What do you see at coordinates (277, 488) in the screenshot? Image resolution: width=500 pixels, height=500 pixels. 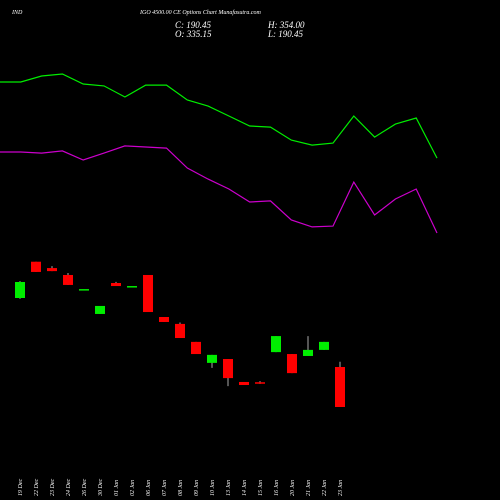 I see `x-tick-label: 16 Jan` at bounding box center [277, 488].